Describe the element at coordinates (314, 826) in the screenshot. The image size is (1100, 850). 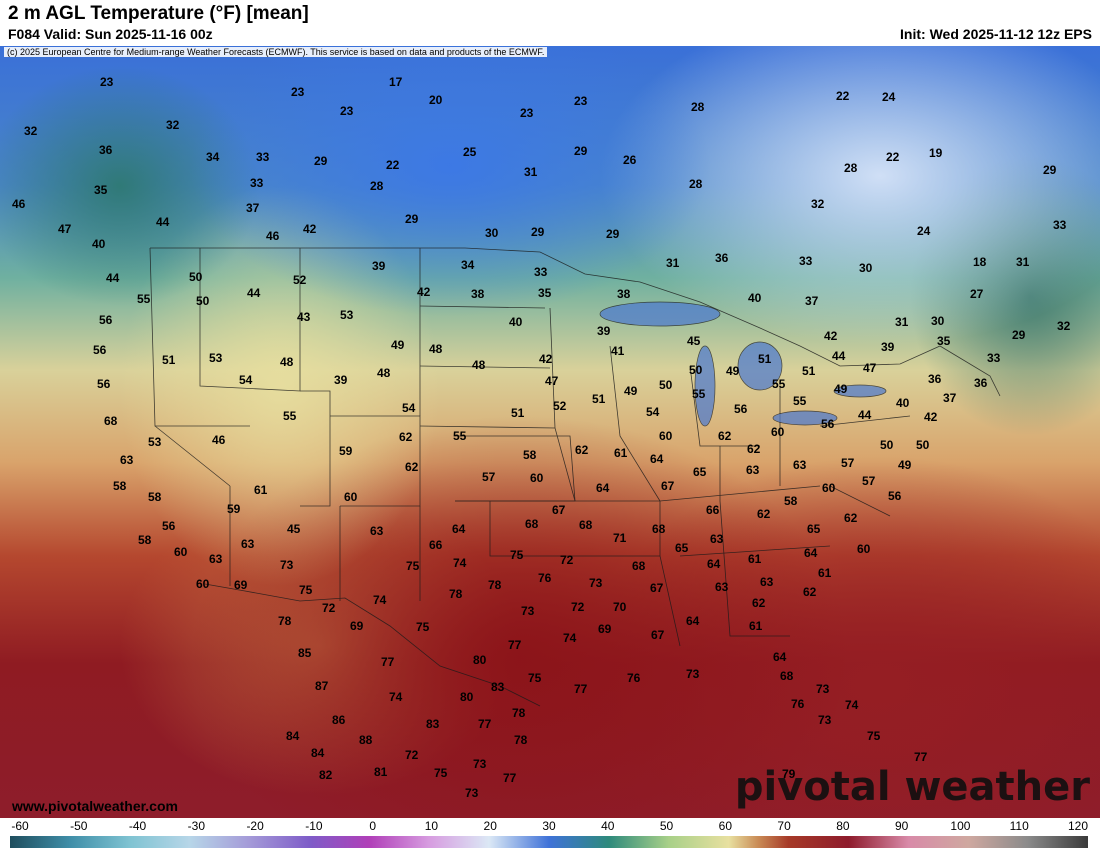
I see `colorbar-tick: -10` at that location.